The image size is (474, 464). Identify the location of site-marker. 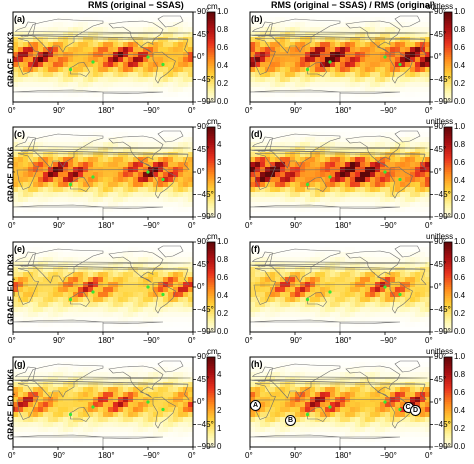
(70, 414).